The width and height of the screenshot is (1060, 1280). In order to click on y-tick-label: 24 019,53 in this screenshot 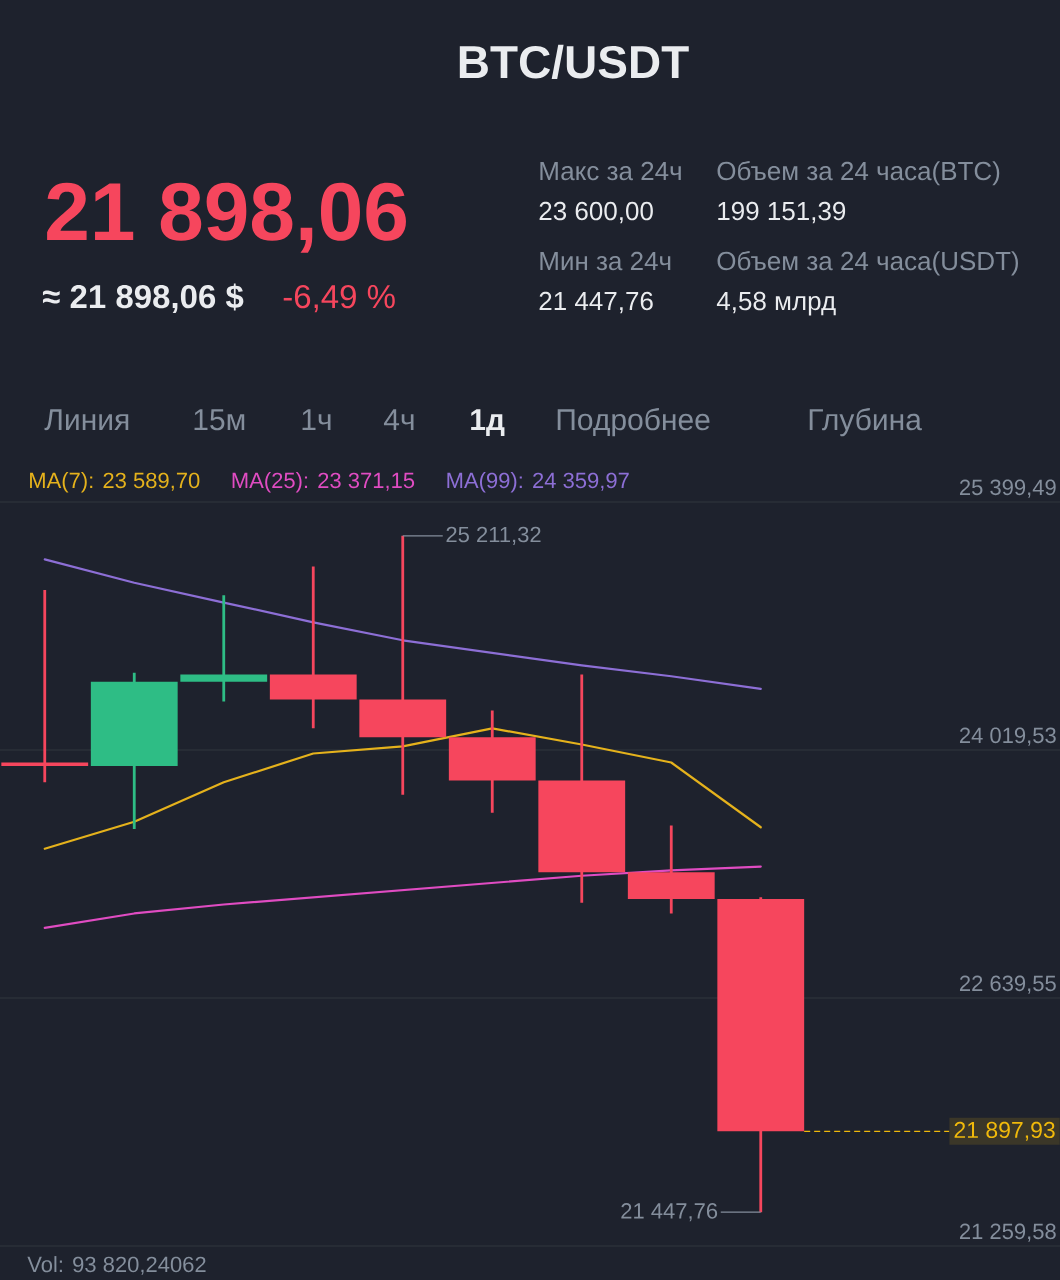, I will do `click(1007, 736)`.